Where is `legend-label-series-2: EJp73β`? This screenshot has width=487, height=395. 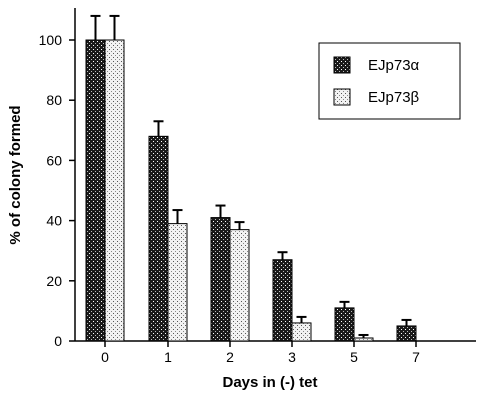
legend-label-series-2: EJp73β is located at coordinates (394, 97).